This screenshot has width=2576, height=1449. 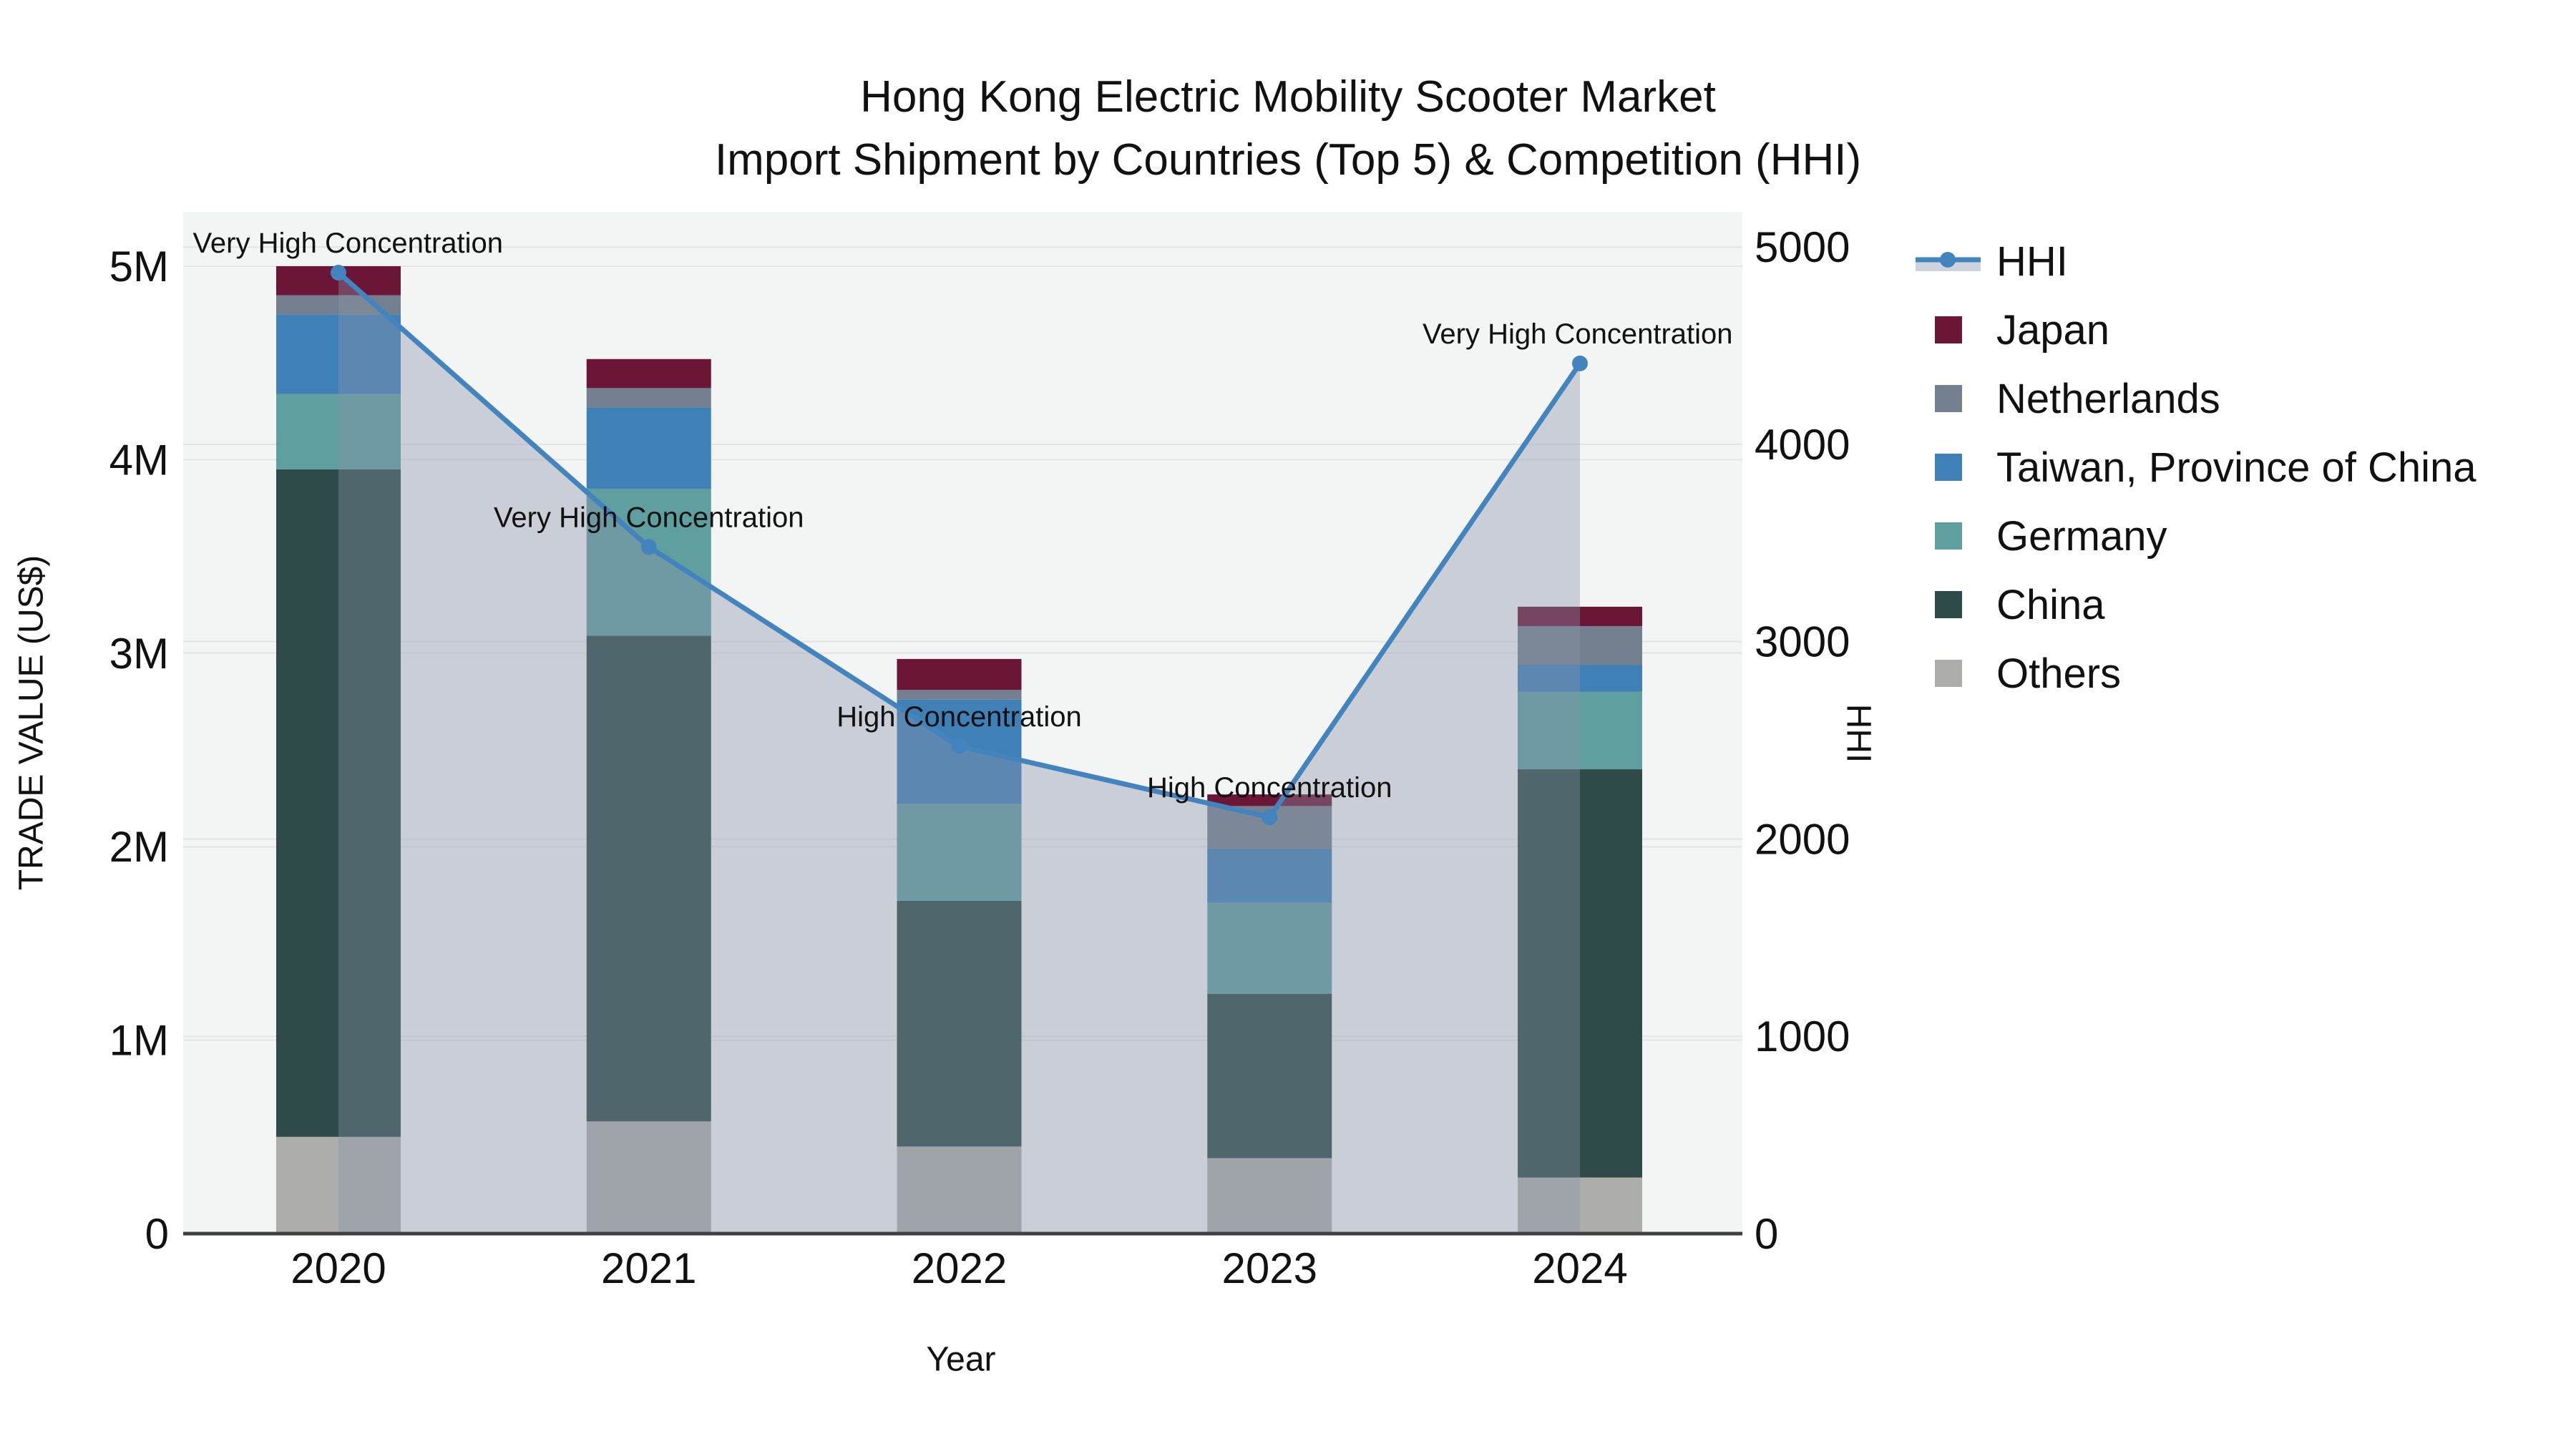 What do you see at coordinates (2108, 398) in the screenshot?
I see `legend-label-netherlands: Netherlands` at bounding box center [2108, 398].